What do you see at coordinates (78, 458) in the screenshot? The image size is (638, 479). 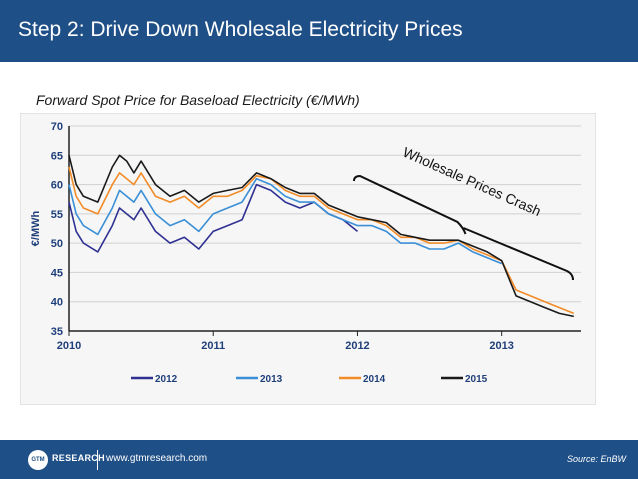 I see `logo-text: RESEARCH` at bounding box center [78, 458].